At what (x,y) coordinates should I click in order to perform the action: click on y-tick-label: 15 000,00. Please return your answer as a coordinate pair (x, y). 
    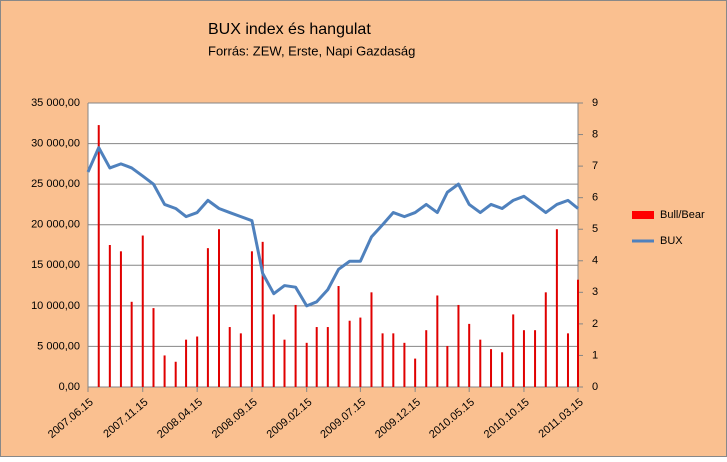
    Looking at the image, I should click on (55, 265).